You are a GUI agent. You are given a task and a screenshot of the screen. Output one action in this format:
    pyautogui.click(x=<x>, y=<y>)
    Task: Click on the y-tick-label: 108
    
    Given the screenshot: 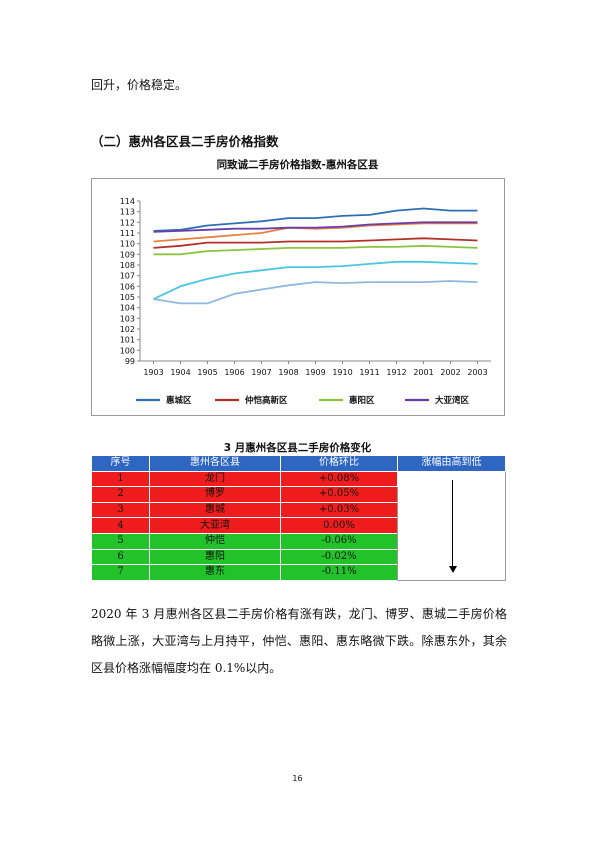 What is the action you would take?
    pyautogui.click(x=127, y=265)
    